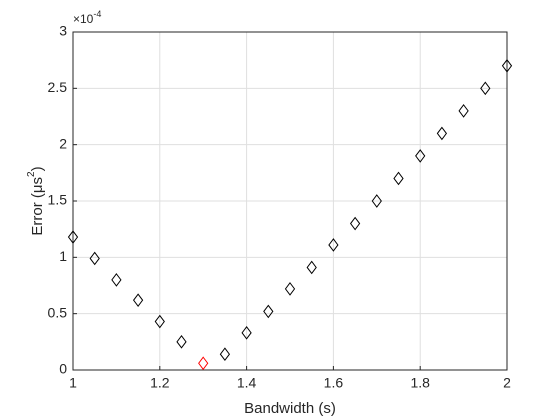 Image resolution: width=560 pixels, height=420 pixels. What do you see at coordinates (334, 383) in the screenshot?
I see `x-tick-label: 1.6` at bounding box center [334, 383].